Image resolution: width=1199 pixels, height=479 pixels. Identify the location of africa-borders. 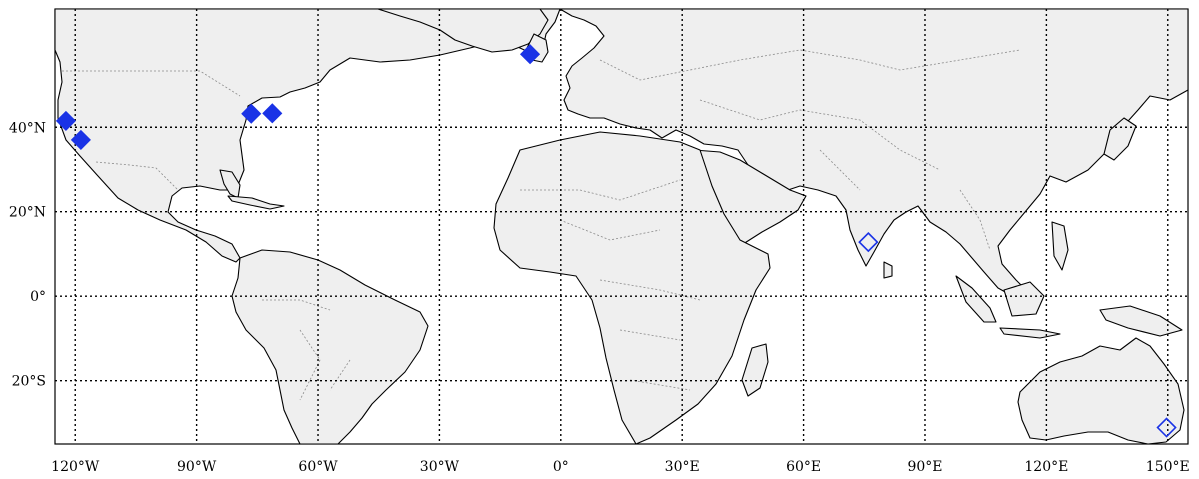
(610, 285).